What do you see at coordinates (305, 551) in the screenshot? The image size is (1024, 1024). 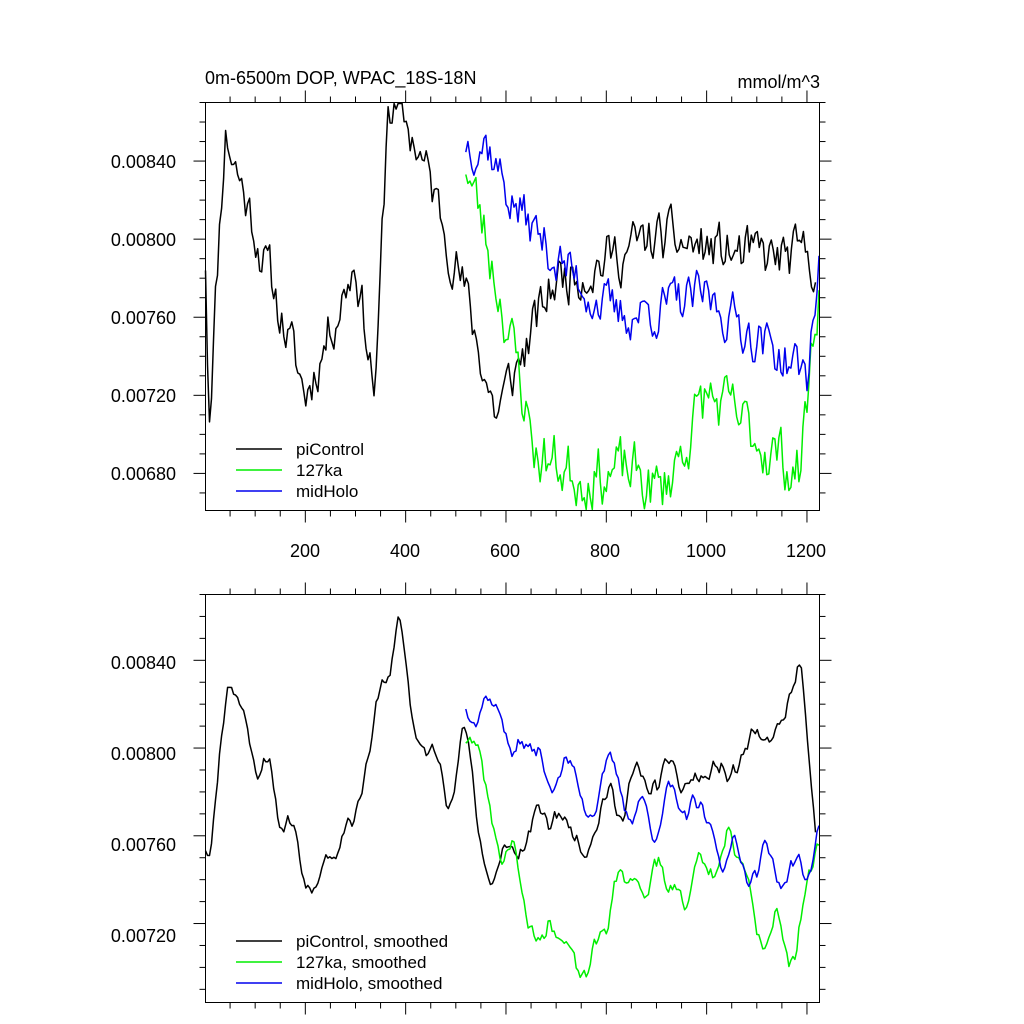 I see `top-x-tick-label: 200` at bounding box center [305, 551].